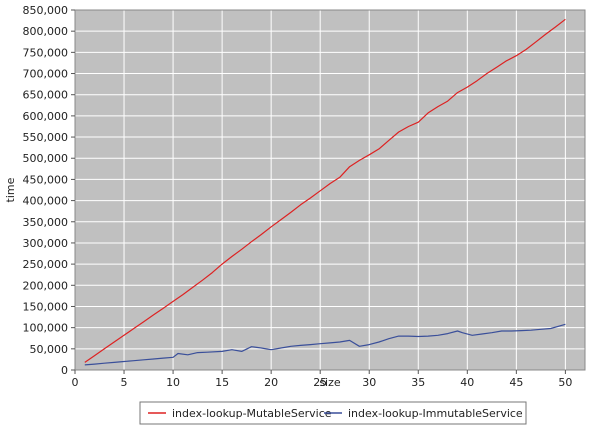  I want to click on x-tick-label: 15, so click(222, 382).